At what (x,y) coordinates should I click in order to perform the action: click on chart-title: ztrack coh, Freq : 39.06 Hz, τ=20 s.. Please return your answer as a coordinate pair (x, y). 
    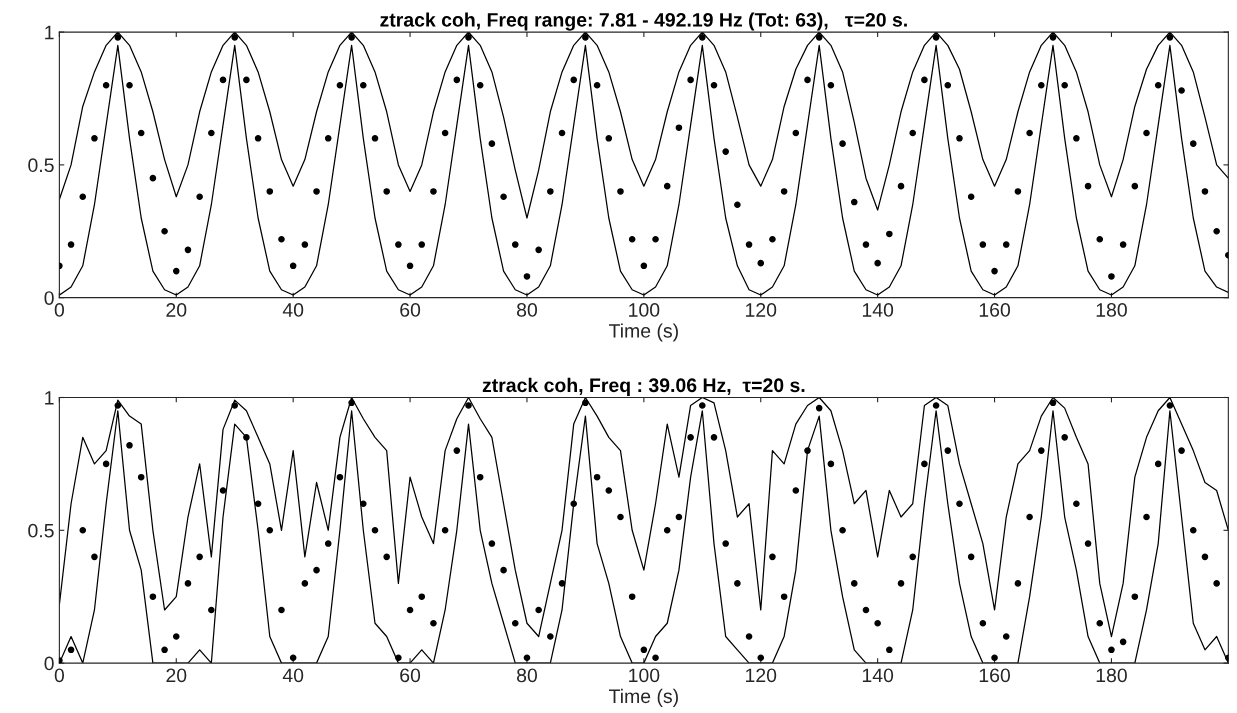
    Looking at the image, I should click on (643, 386).